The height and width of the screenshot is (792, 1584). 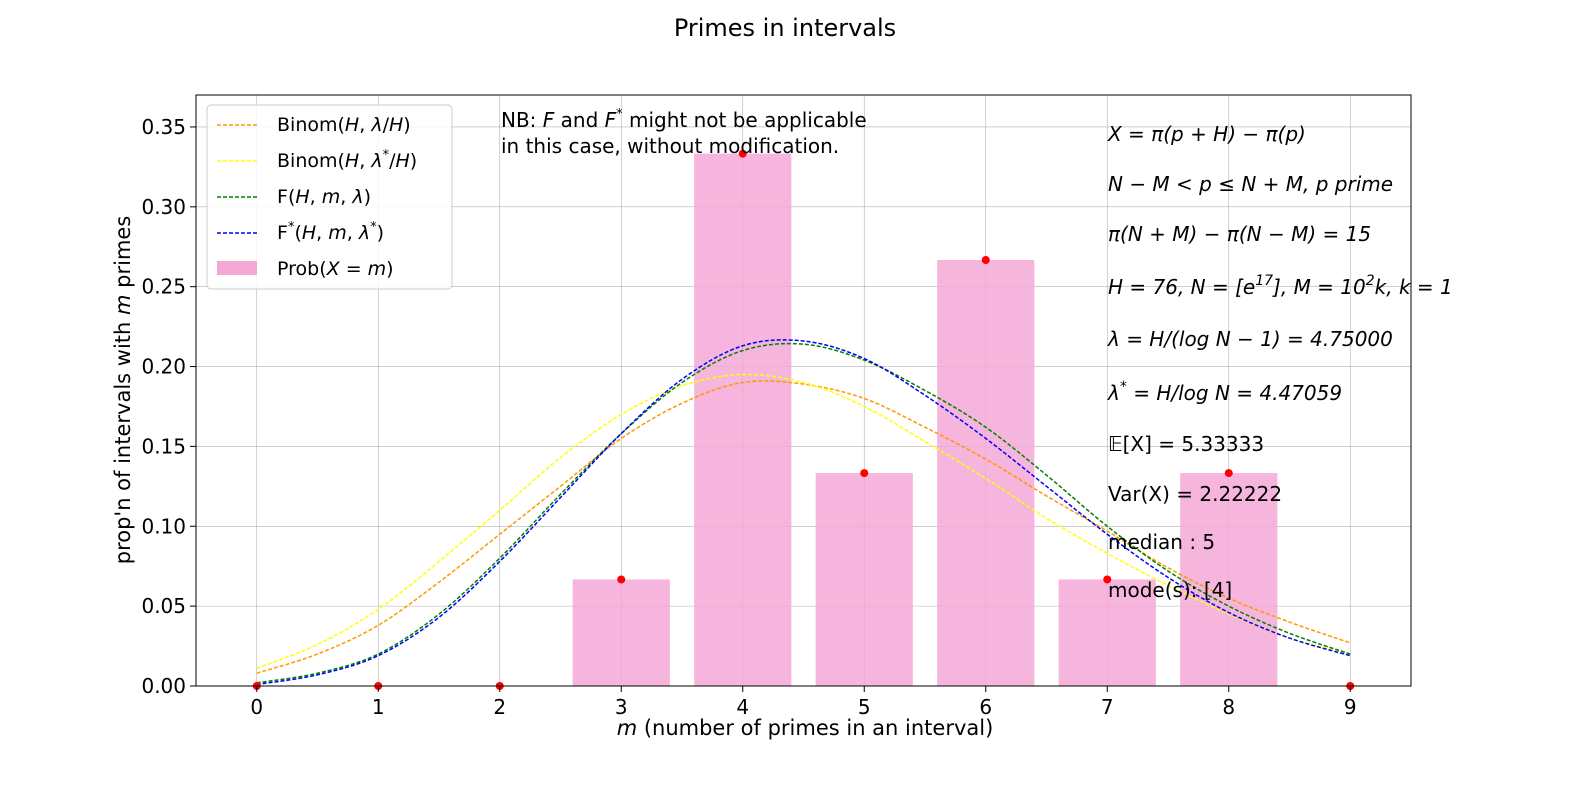 I want to click on legend-binom-word: Binom, so click(x=307, y=125).